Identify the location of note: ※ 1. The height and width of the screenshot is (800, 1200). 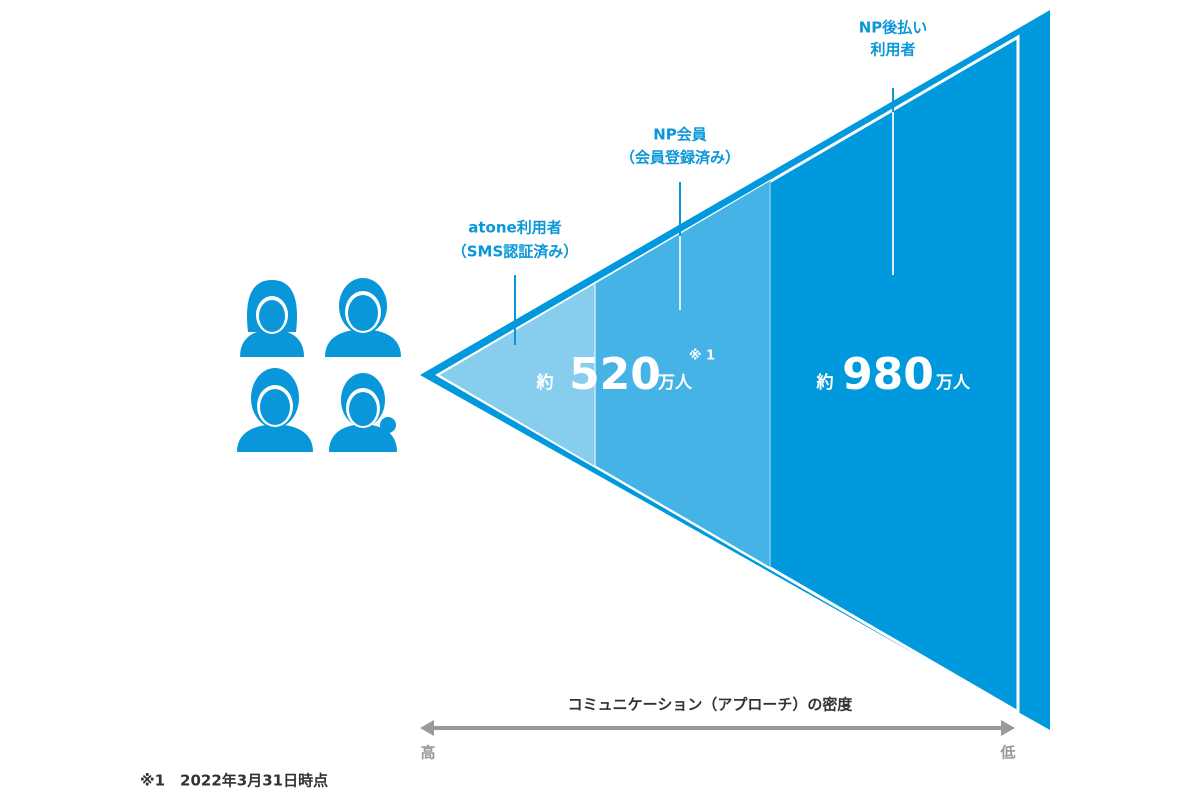
(702, 356).